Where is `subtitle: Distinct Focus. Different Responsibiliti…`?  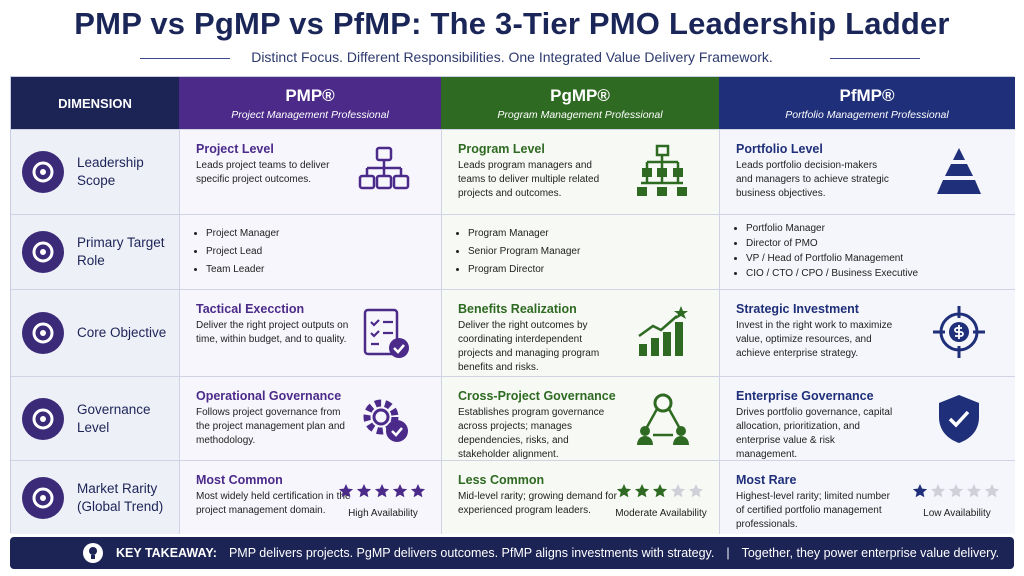
subtitle: Distinct Focus. Different Responsibiliti… is located at coordinates (512, 57).